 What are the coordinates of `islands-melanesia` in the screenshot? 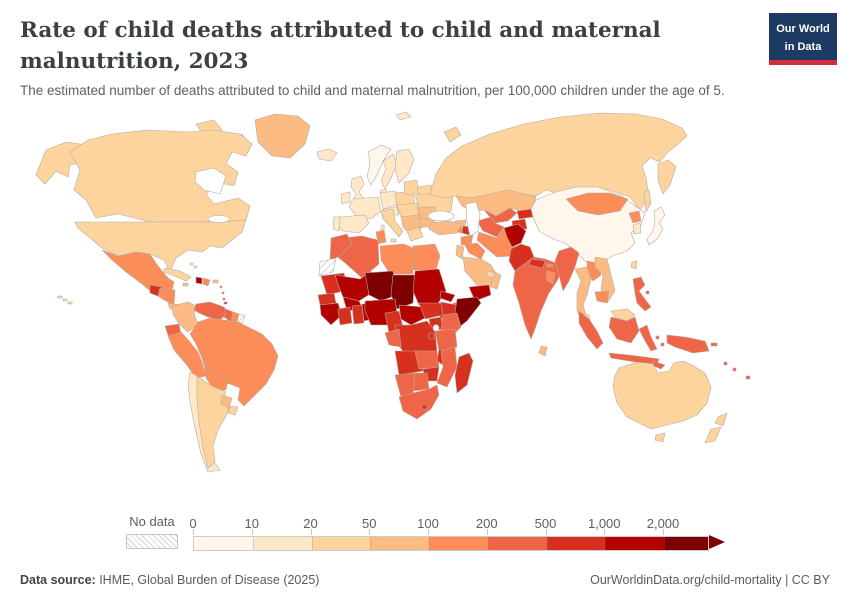 It's located at (737, 370).